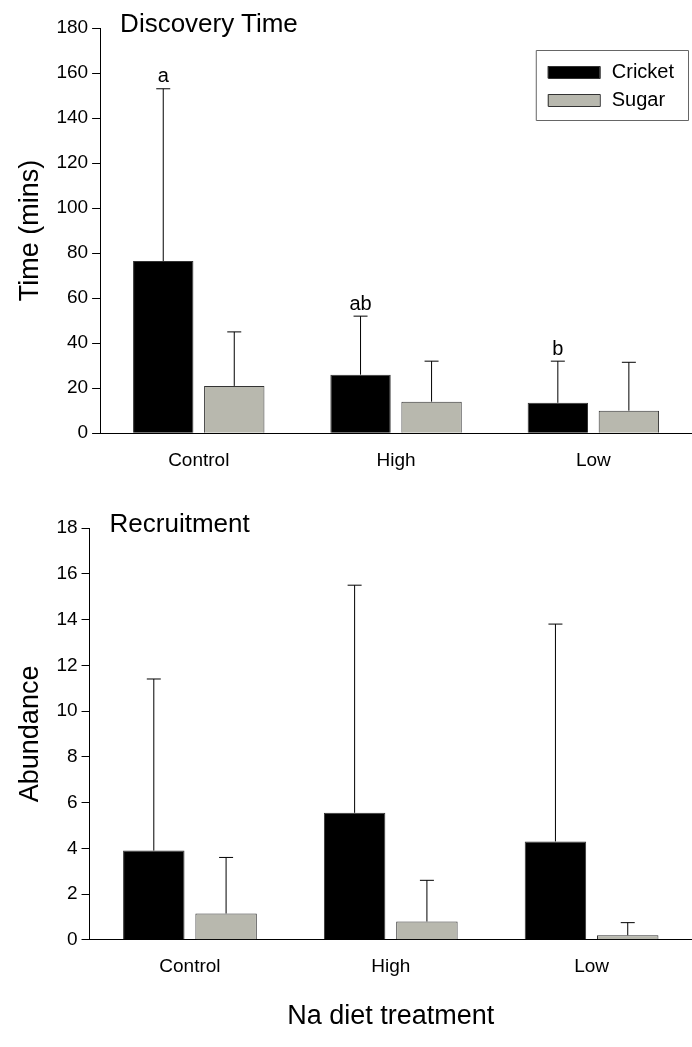 The height and width of the screenshot is (1047, 692). What do you see at coordinates (558, 347) in the screenshot?
I see `annotation: b` at bounding box center [558, 347].